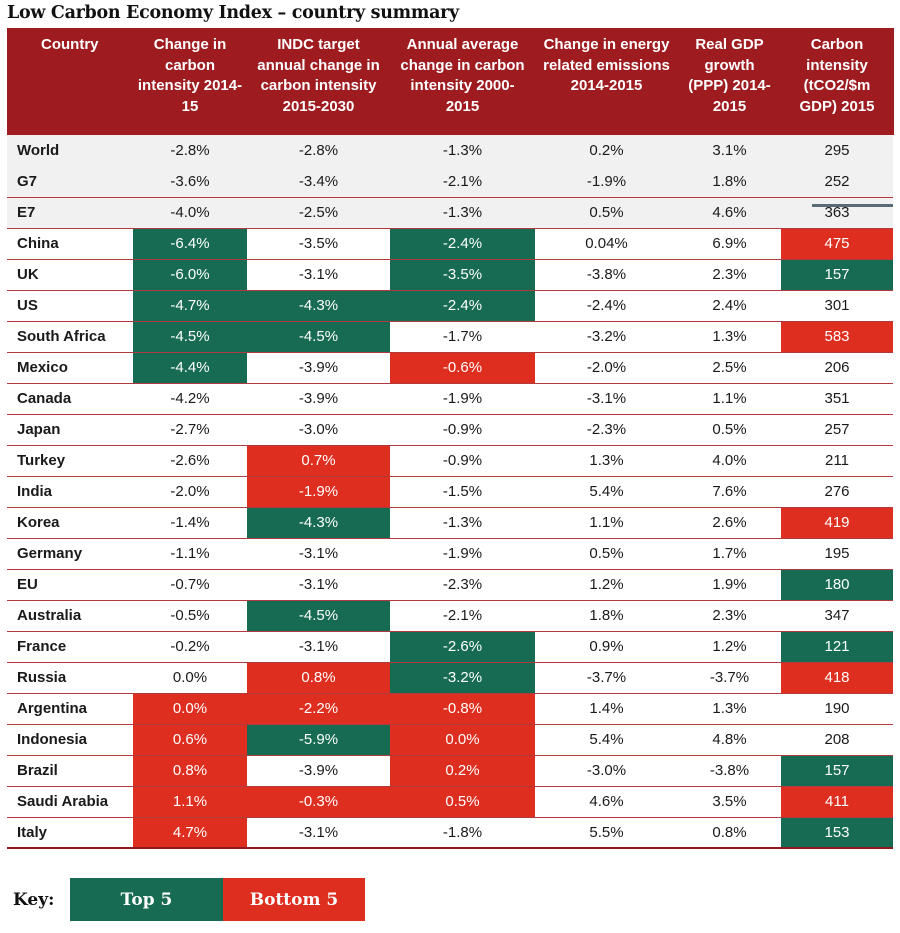 Image resolution: width=900 pixels, height=933 pixels. I want to click on gdp-growth-cell: 0.8%, so click(729, 833).